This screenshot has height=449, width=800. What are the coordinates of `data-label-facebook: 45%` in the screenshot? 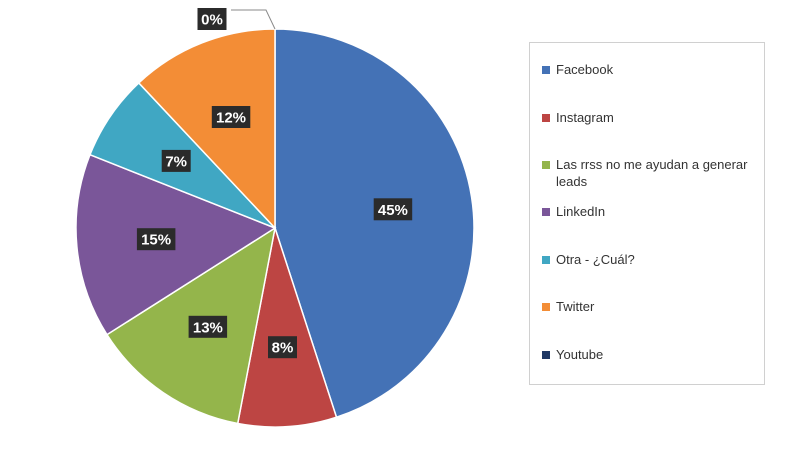 It's located at (393, 209).